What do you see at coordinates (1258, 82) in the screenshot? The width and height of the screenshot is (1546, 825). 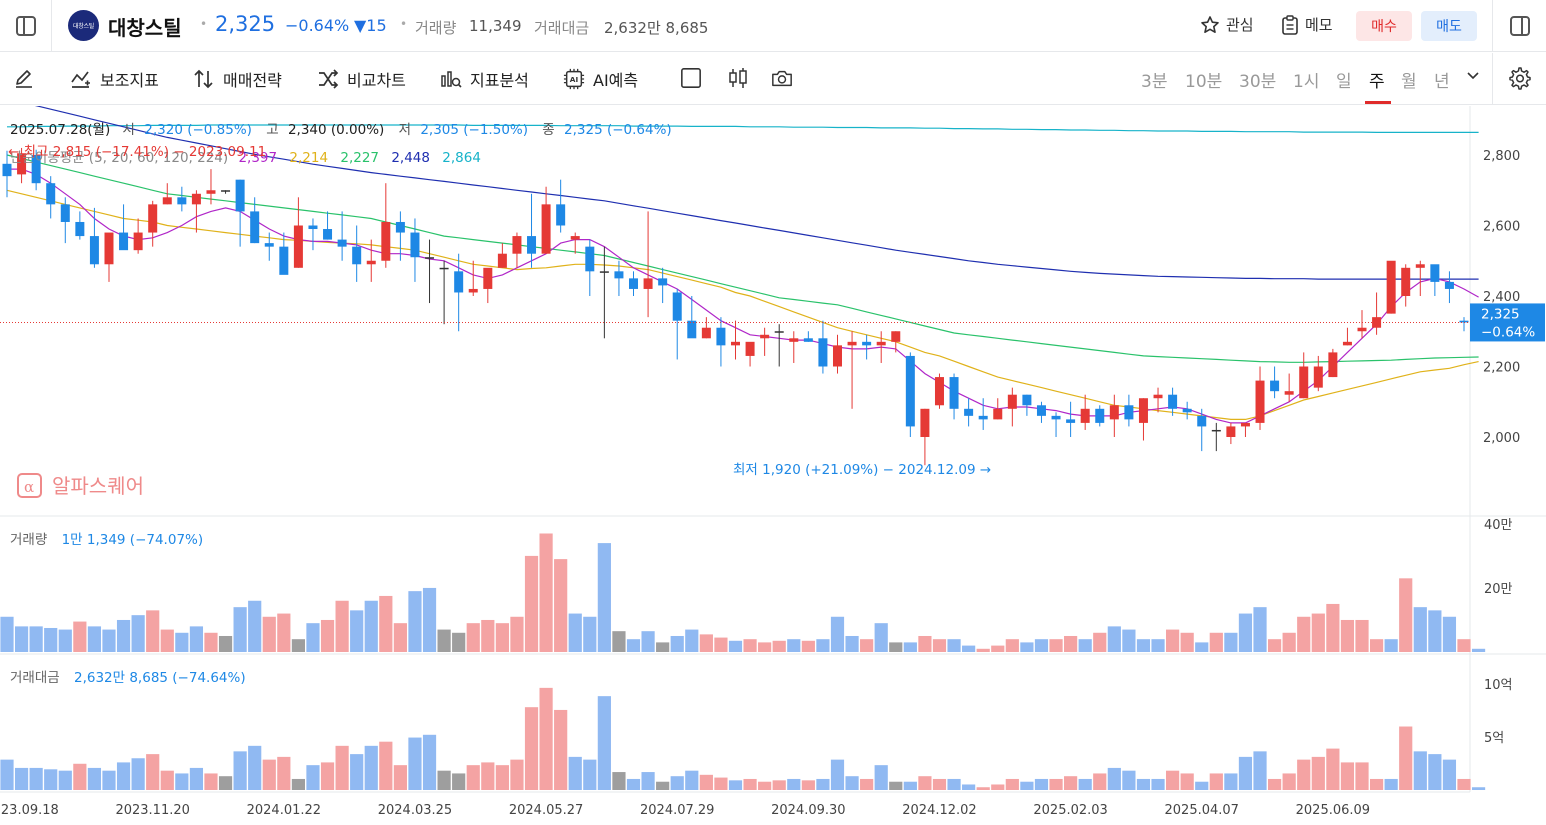 I see `period-30min: 30분` at bounding box center [1258, 82].